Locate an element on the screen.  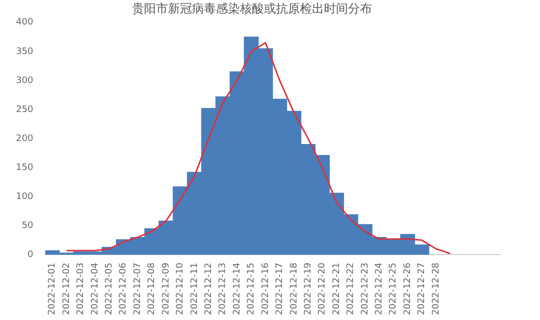
x-tick-label: 2022-12-16 is located at coordinates (265, 289).